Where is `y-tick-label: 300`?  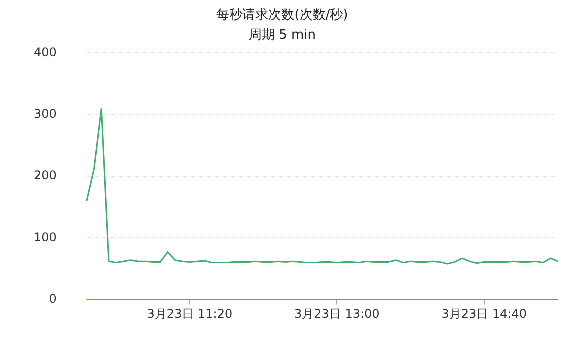
y-tick-label: 300 is located at coordinates (45, 113).